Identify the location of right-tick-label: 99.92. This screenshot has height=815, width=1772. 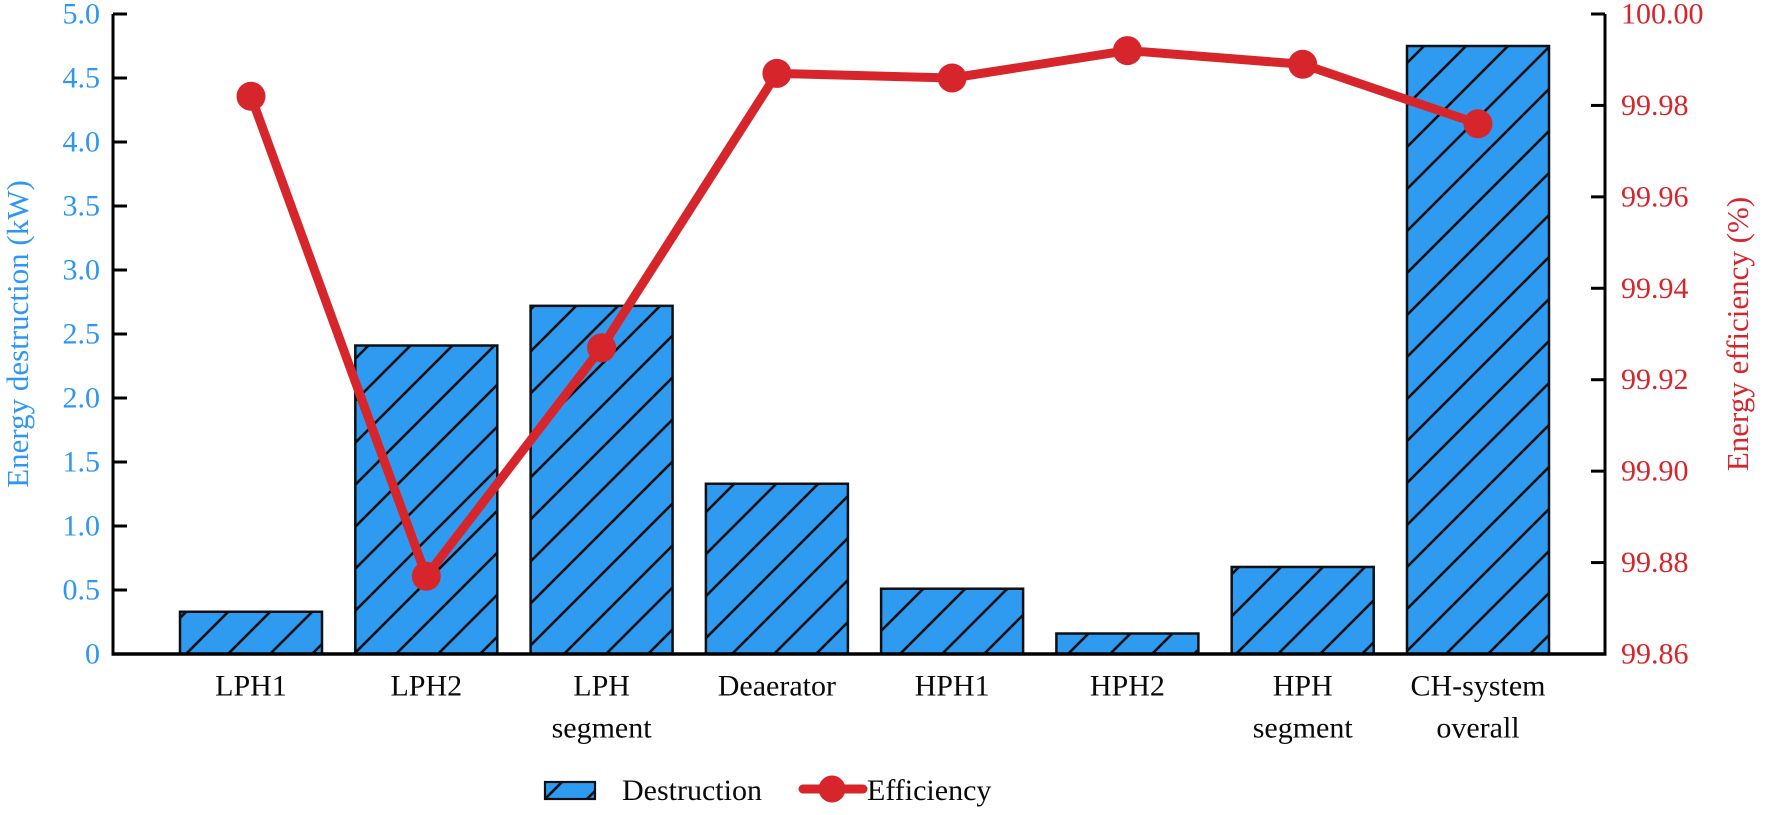
(1655, 379).